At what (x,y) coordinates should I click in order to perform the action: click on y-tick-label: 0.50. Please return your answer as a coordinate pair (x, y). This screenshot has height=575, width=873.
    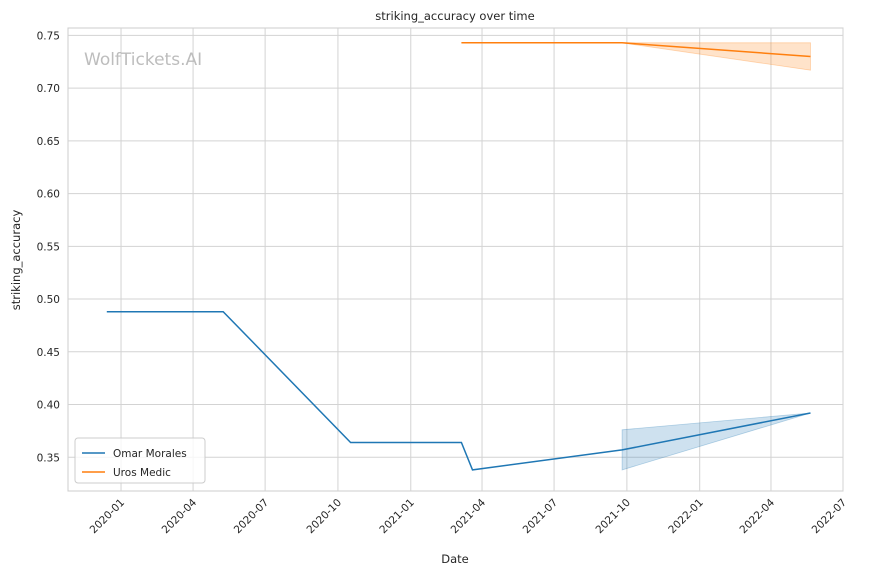
    Looking at the image, I should click on (48, 300).